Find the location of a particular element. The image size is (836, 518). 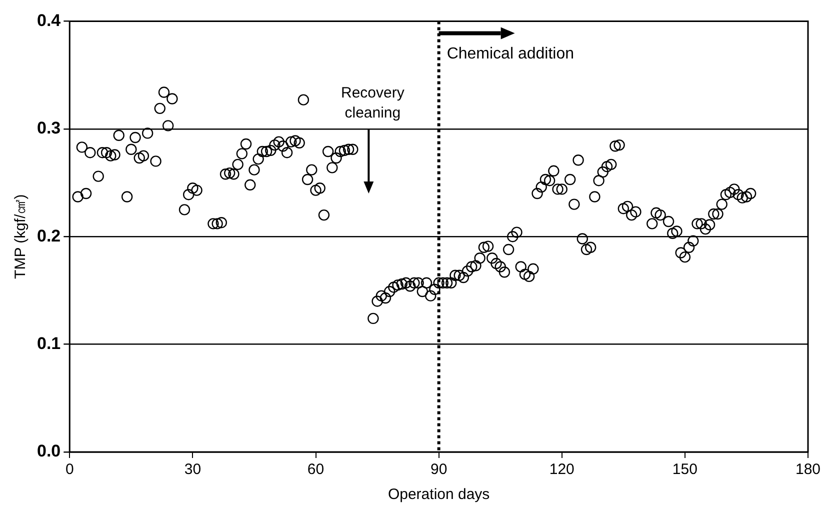

x-tick-label: 150 is located at coordinates (685, 469).